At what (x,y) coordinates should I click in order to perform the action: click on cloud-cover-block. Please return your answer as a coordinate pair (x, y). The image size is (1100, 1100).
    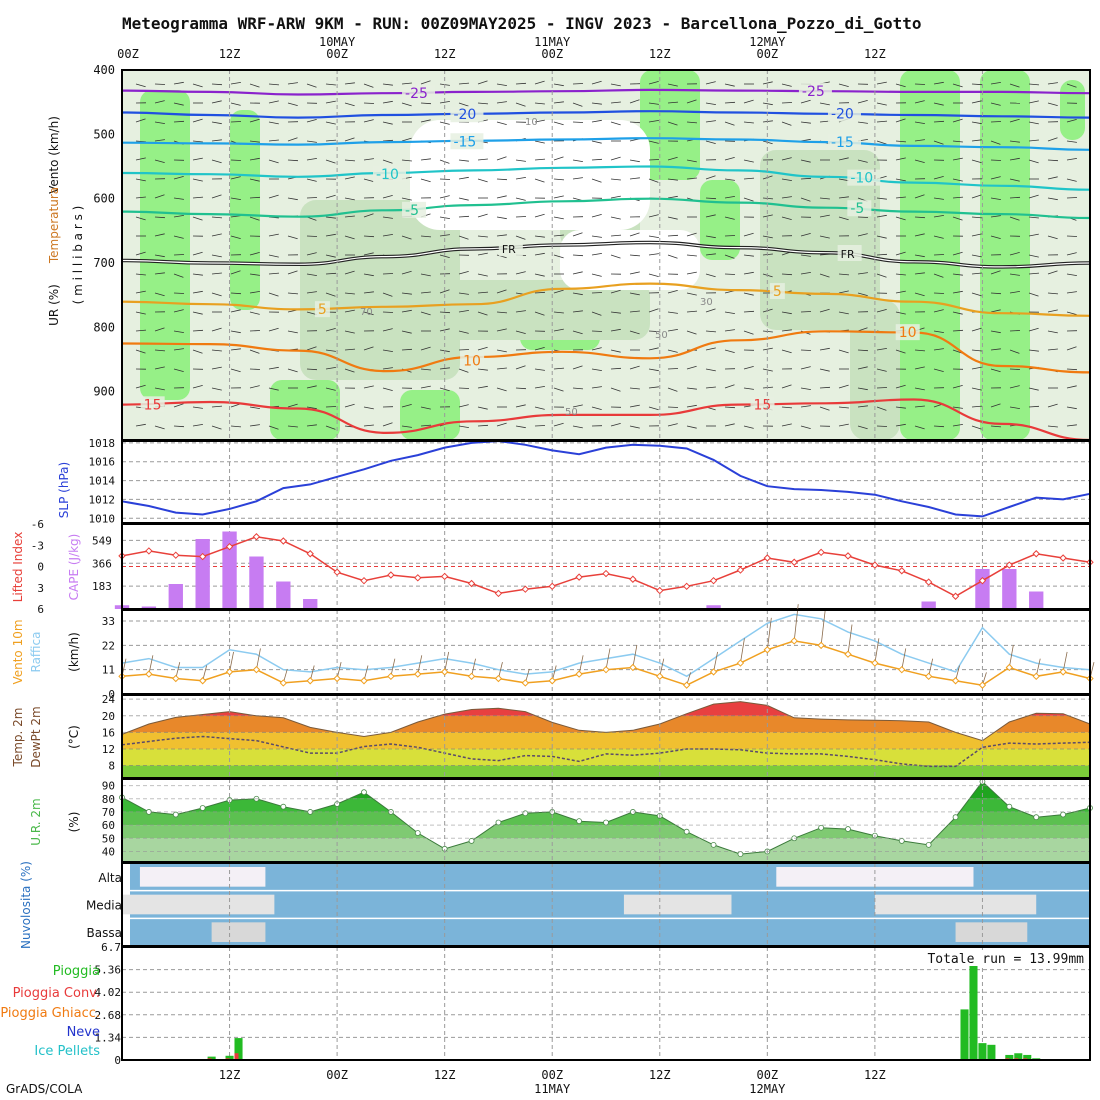
    Looking at the image, I should click on (677, 904).